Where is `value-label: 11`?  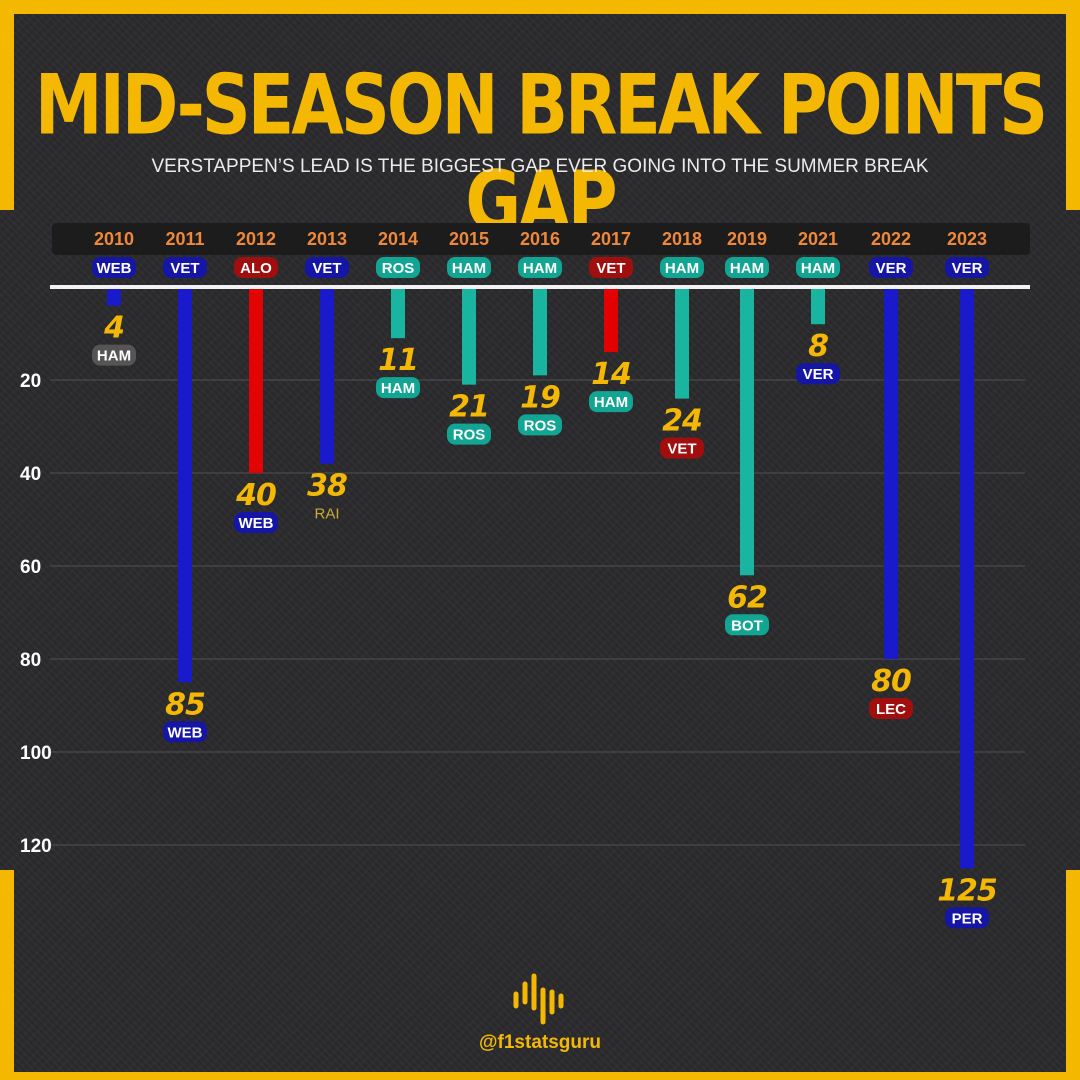 value-label: 11 is located at coordinates (398, 360).